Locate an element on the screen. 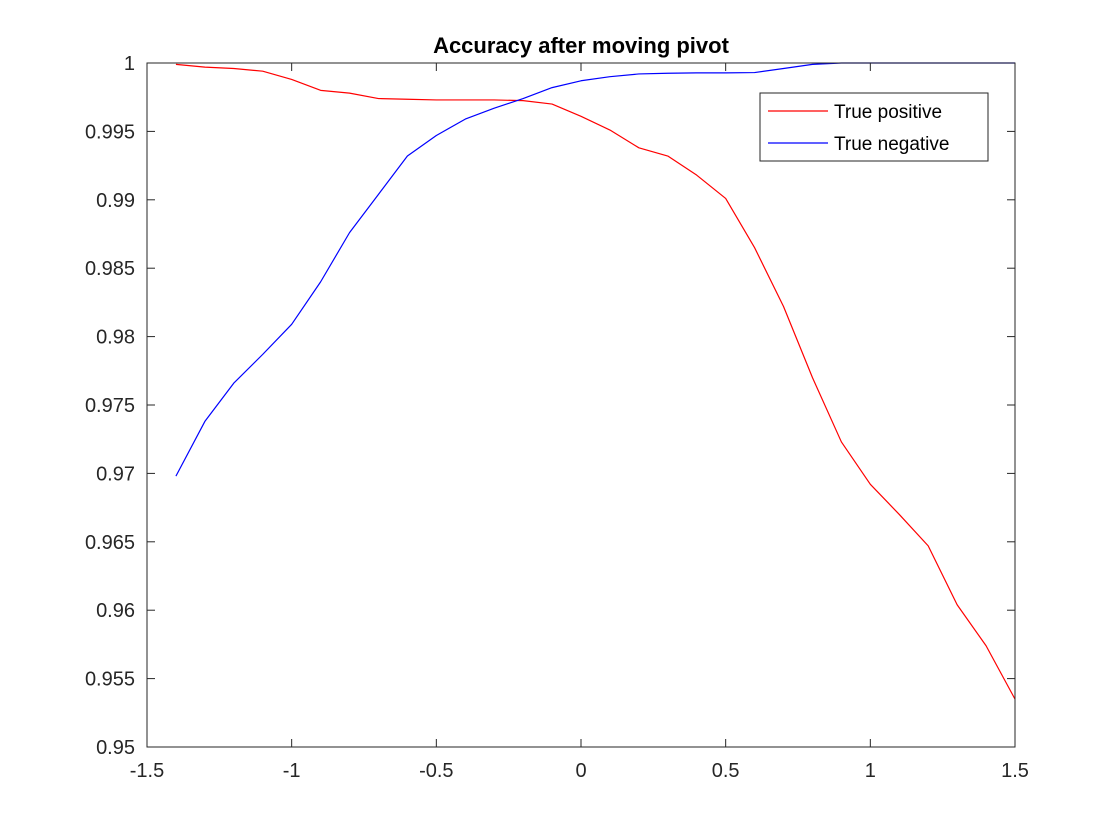 The height and width of the screenshot is (840, 1120). y-tick-label: 0.96 is located at coordinates (115, 611).